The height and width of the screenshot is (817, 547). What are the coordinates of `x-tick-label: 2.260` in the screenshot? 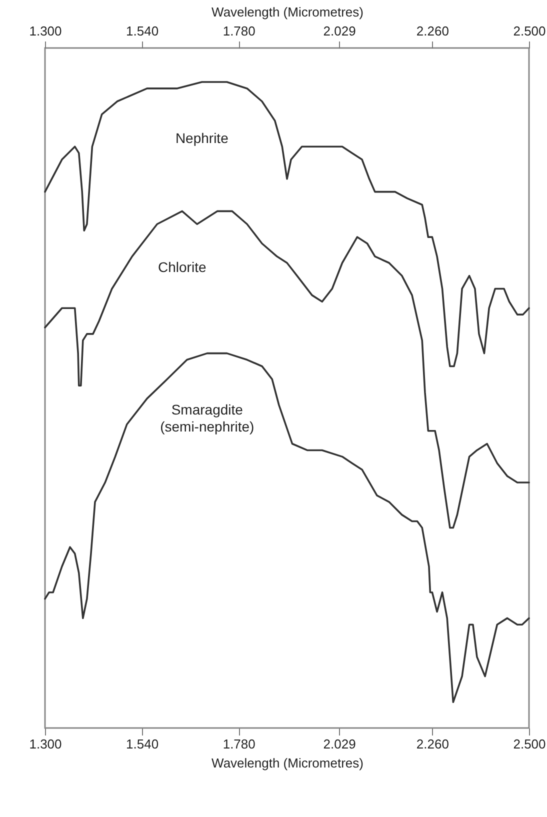 It's located at (432, 744).